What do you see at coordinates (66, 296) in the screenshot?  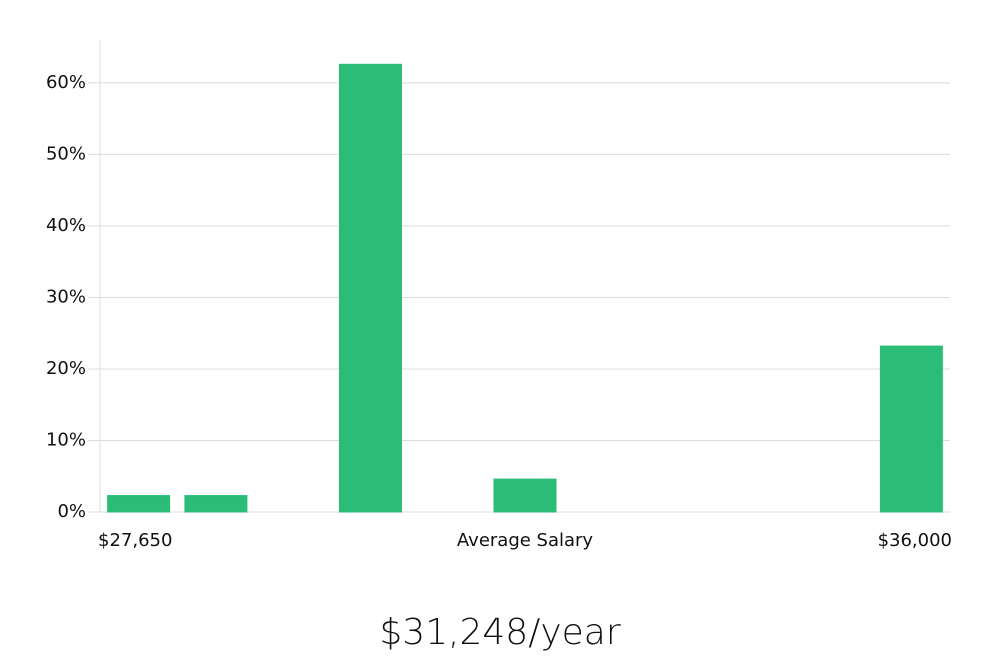 I see `y-tick-label: 30%` at bounding box center [66, 296].